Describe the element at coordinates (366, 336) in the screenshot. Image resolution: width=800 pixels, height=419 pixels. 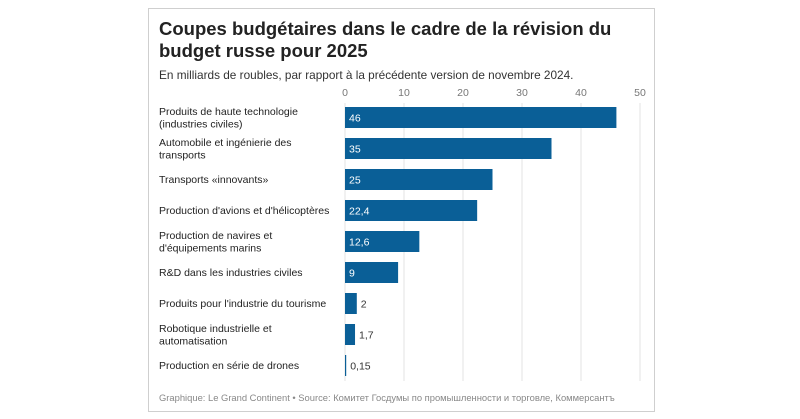
I see `data-label: 1,7` at that location.